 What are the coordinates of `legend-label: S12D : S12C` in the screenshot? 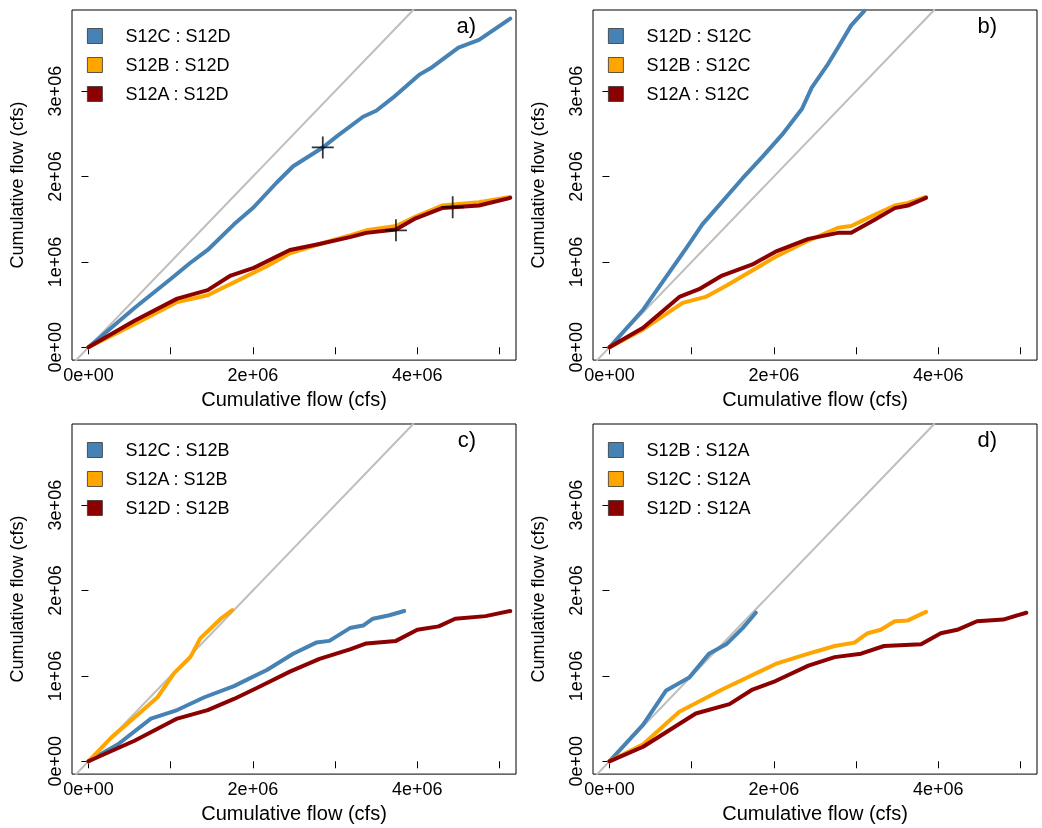 It's located at (699, 36).